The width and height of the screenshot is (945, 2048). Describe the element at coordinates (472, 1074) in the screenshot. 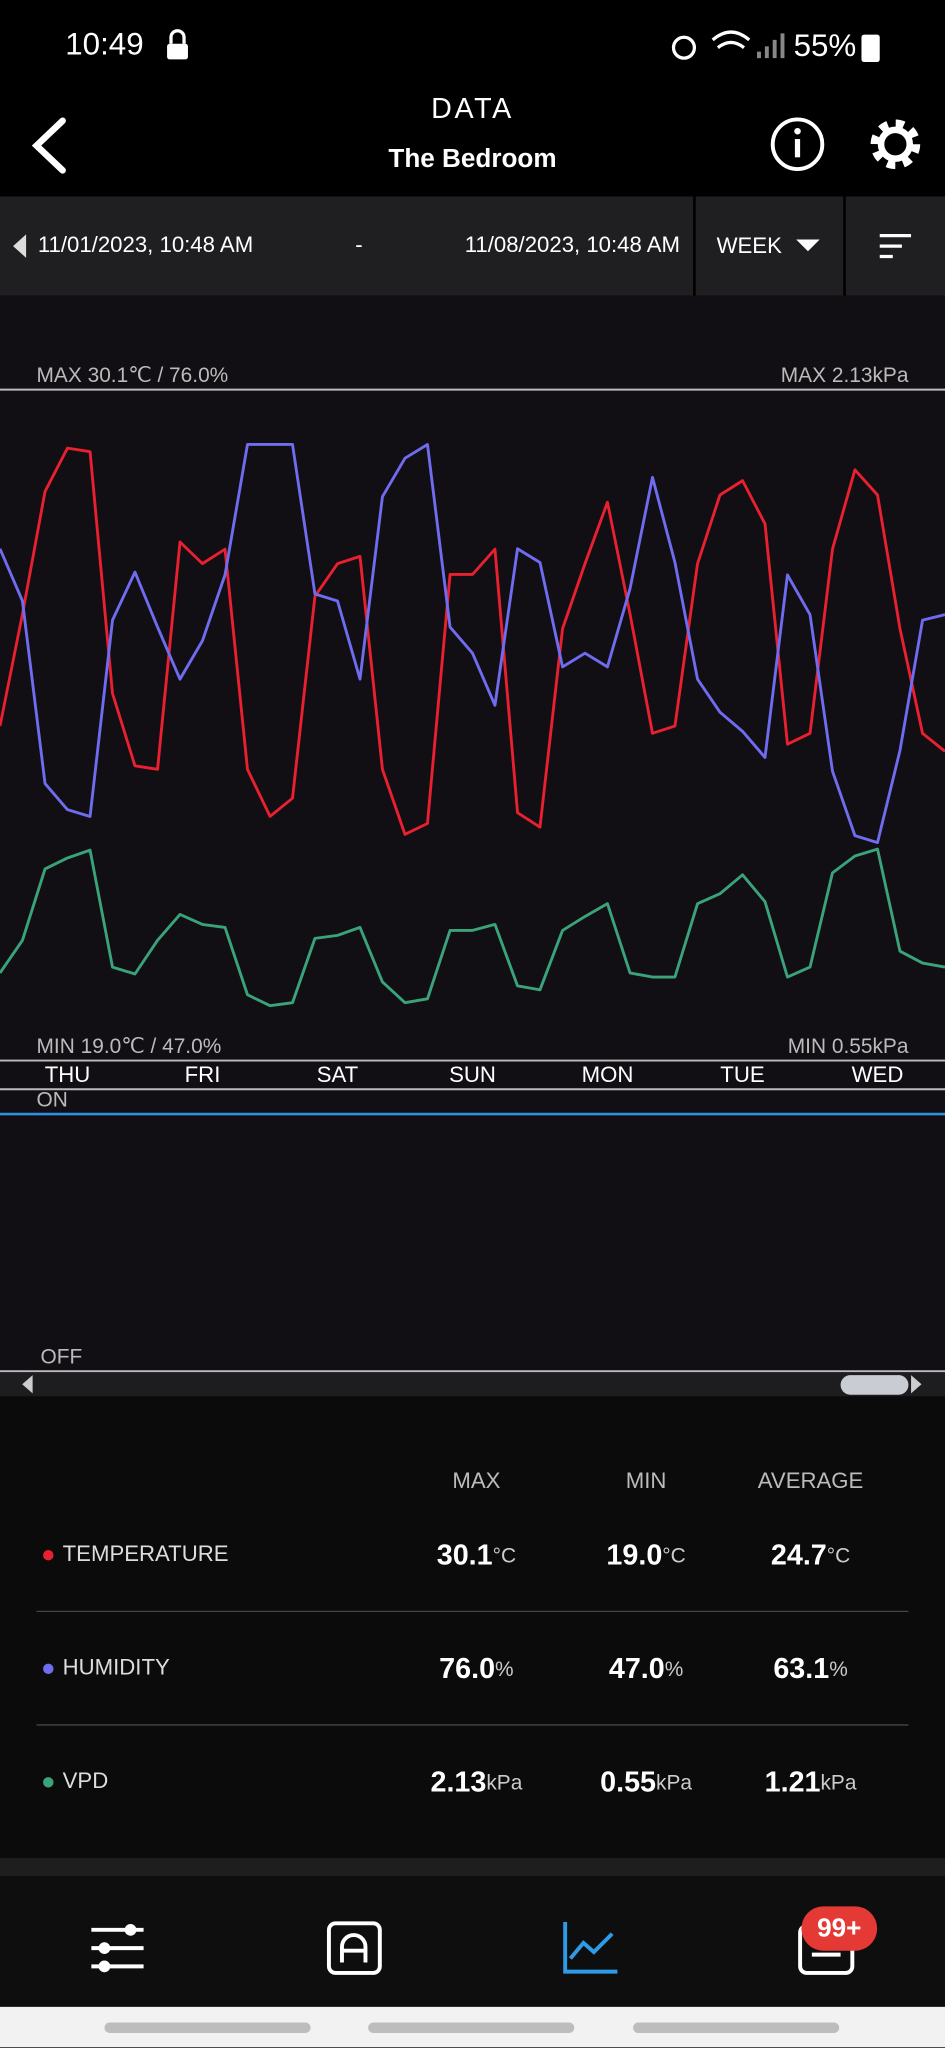

I see `x-tick-label: SUN` at that location.